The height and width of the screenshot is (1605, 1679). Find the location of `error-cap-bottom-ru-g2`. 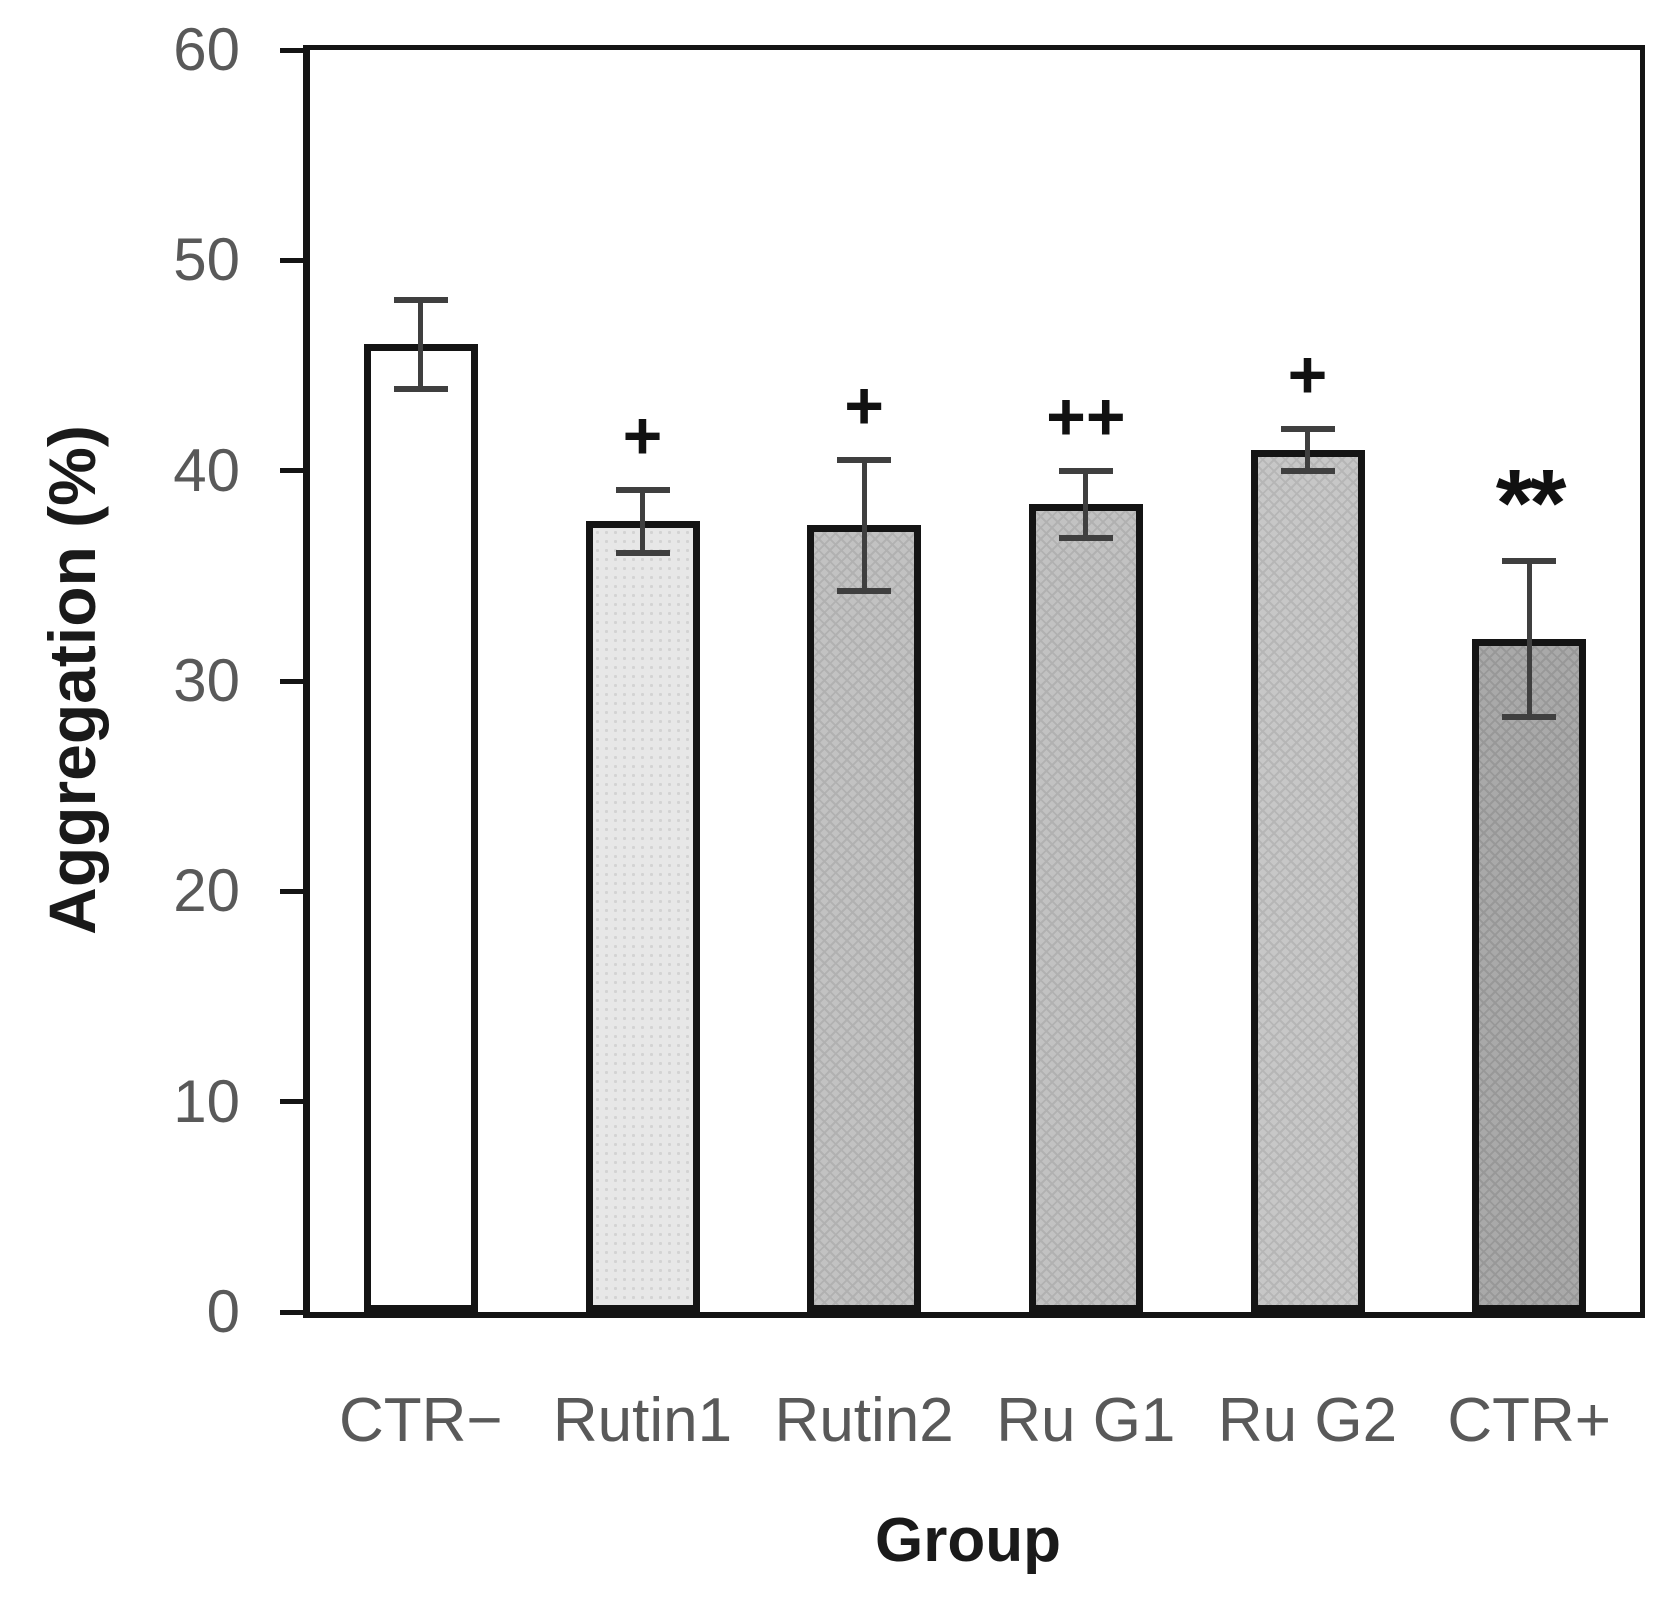

error-cap-bottom-ru-g2 is located at coordinates (1307, 470).